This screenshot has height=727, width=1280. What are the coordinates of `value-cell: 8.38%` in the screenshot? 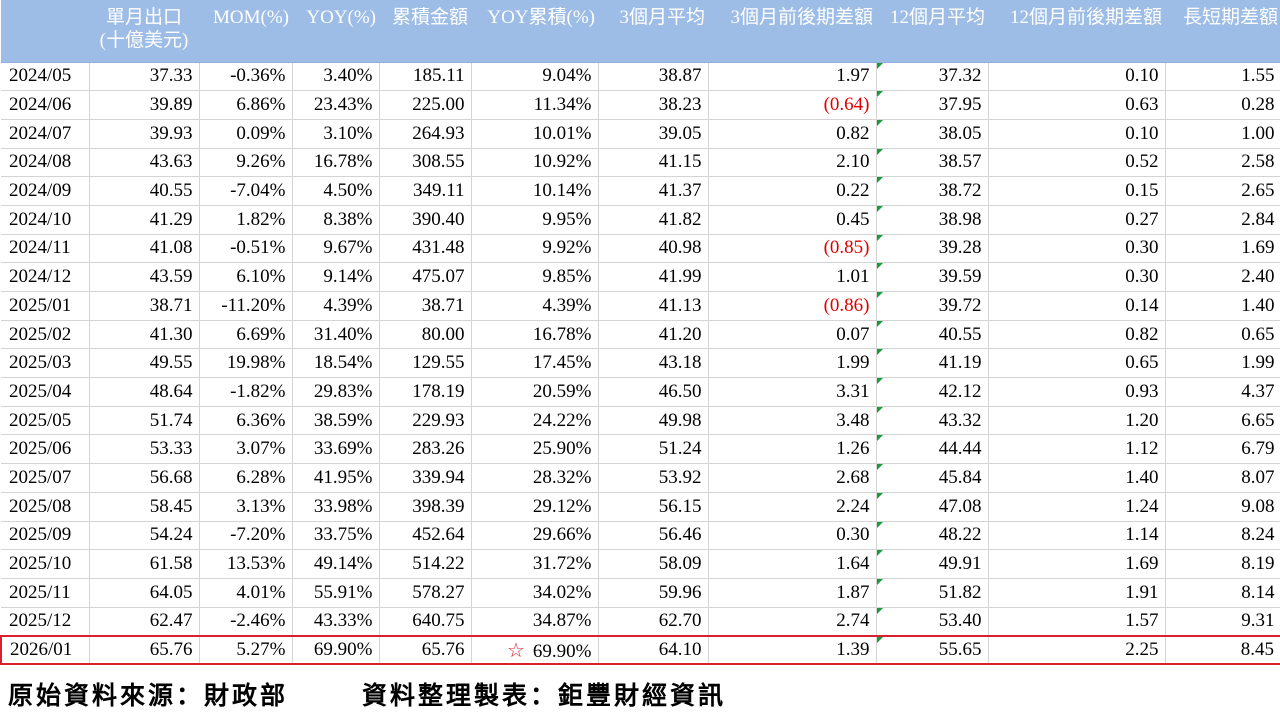 It's located at (336, 220).